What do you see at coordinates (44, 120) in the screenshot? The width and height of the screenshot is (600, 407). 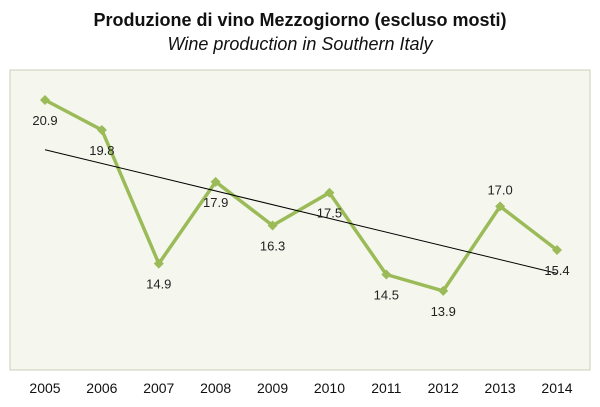 I see `data-label-2005: 20.9` at bounding box center [44, 120].